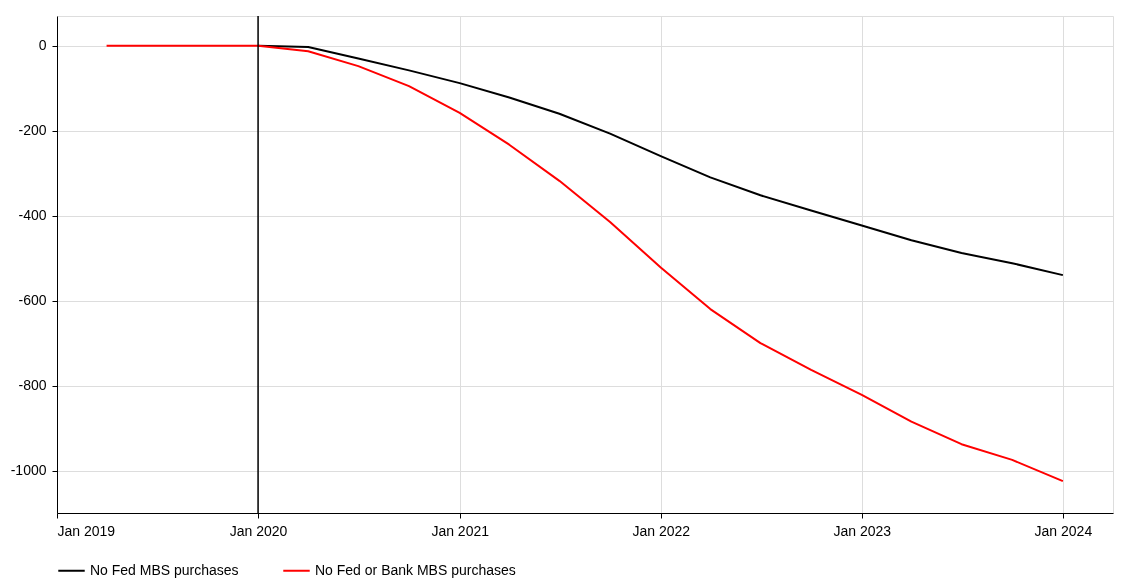  What do you see at coordinates (32, 300) in the screenshot?
I see `y-tick-label: -600` at bounding box center [32, 300].